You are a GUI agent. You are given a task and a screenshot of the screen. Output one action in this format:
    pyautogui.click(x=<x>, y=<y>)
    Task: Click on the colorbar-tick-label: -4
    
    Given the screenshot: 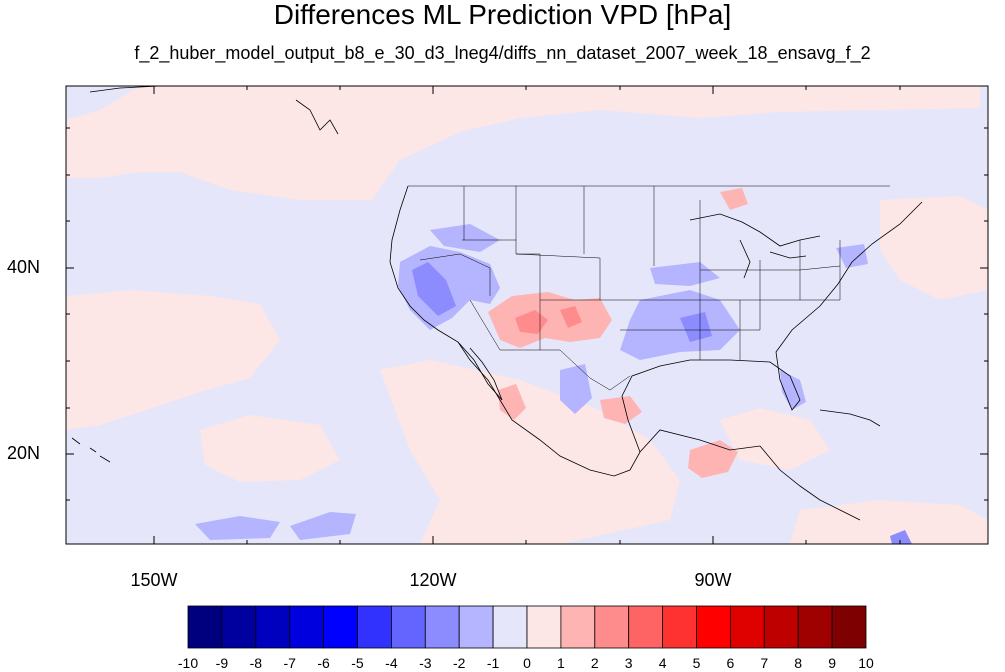 What is the action you would take?
    pyautogui.click(x=391, y=663)
    